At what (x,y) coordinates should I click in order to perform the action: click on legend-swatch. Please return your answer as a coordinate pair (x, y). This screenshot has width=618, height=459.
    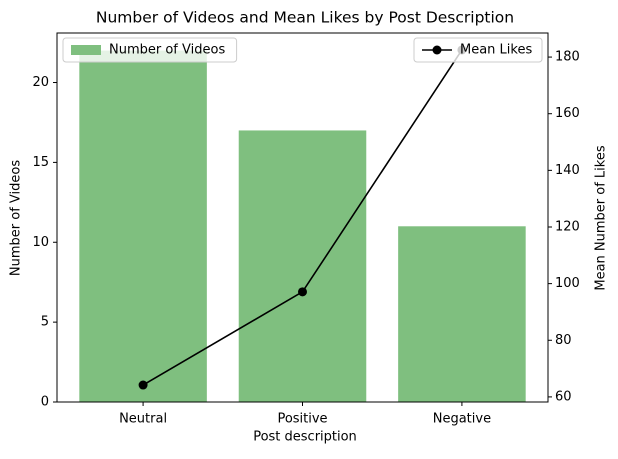
    Looking at the image, I should click on (86, 50).